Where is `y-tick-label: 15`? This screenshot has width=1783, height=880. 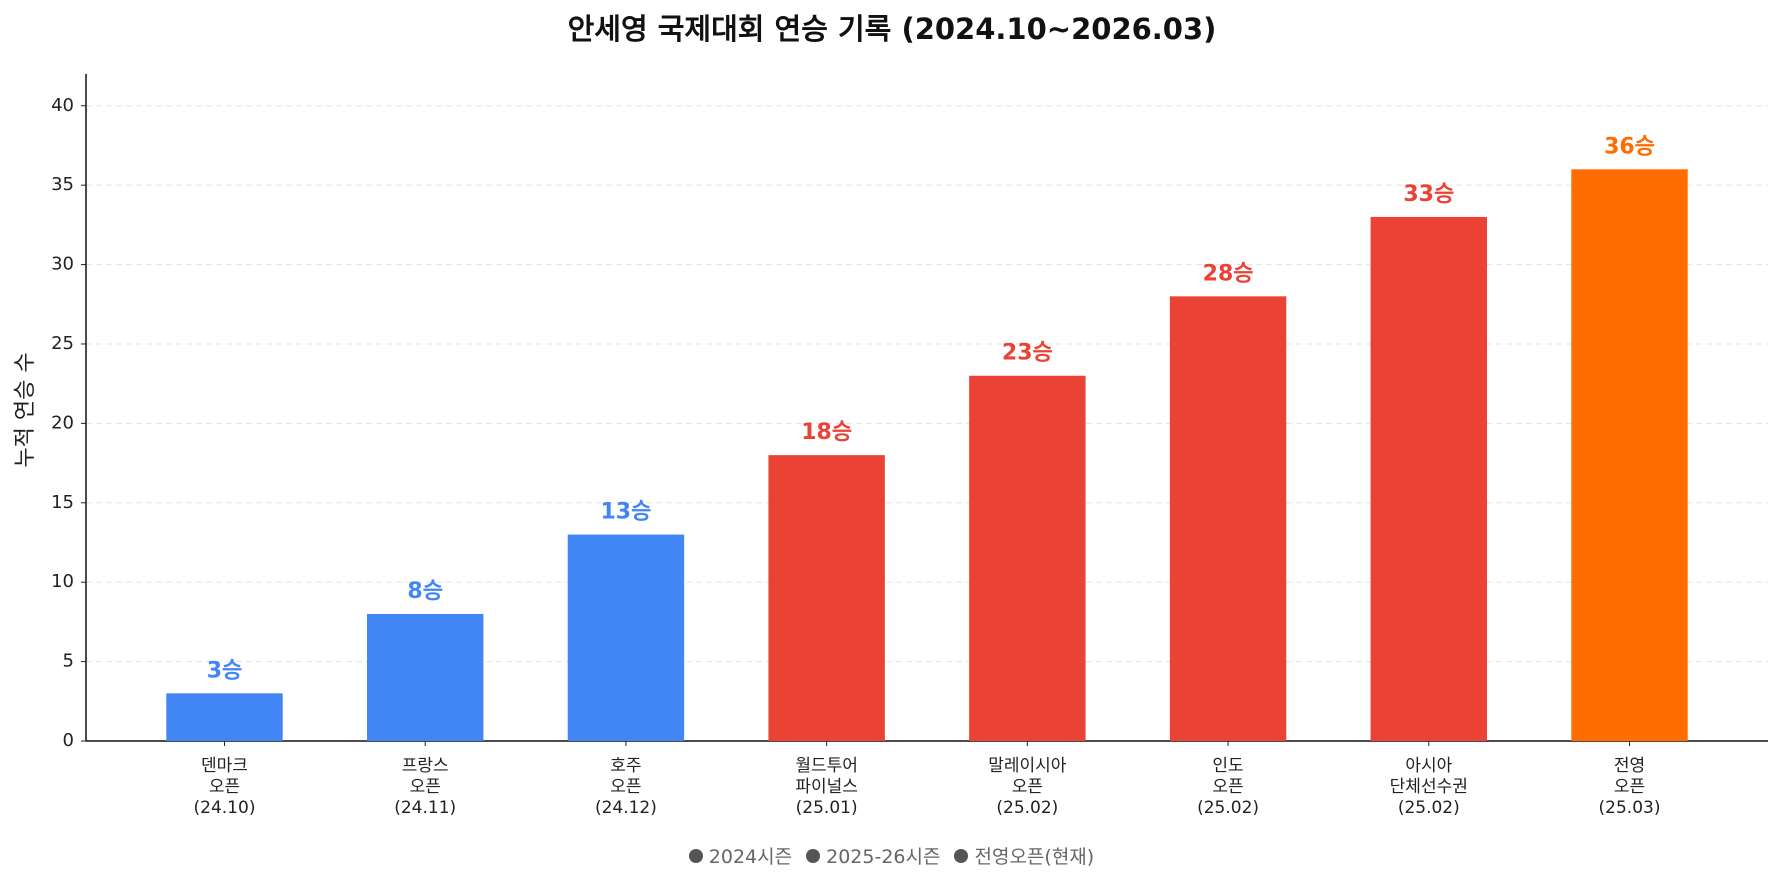
y-tick-label: 15 is located at coordinates (62, 502).